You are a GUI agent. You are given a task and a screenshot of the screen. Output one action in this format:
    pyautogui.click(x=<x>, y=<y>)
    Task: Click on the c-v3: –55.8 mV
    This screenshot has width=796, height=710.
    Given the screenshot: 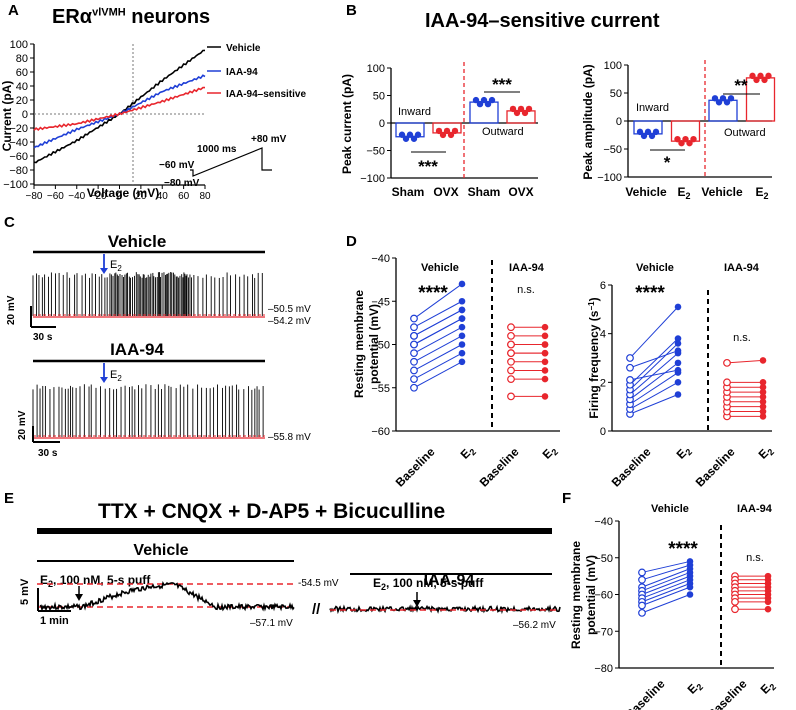 What is the action you would take?
    pyautogui.click(x=289, y=437)
    